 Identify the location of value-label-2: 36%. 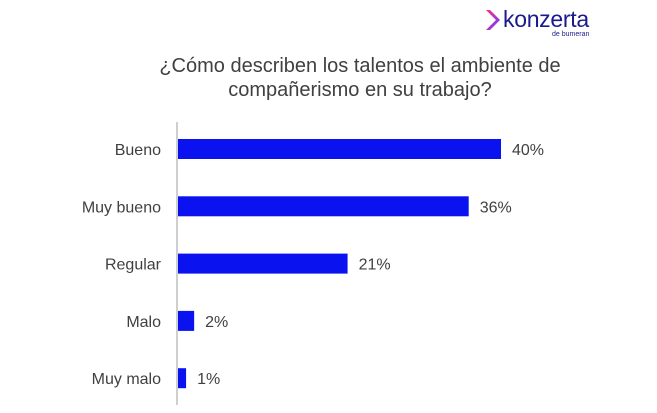
(496, 207).